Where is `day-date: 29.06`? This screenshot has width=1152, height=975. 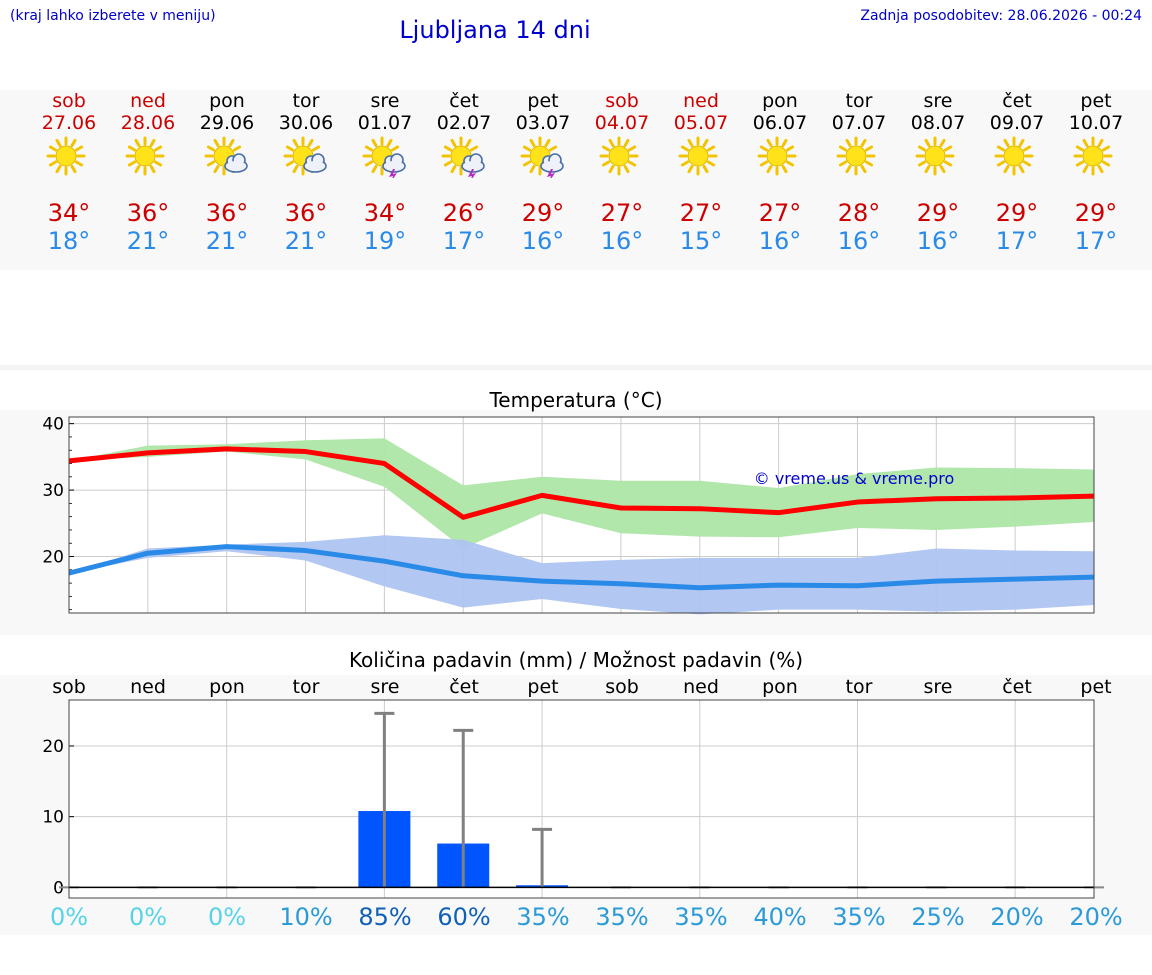
day-date: 29.06 is located at coordinates (227, 123).